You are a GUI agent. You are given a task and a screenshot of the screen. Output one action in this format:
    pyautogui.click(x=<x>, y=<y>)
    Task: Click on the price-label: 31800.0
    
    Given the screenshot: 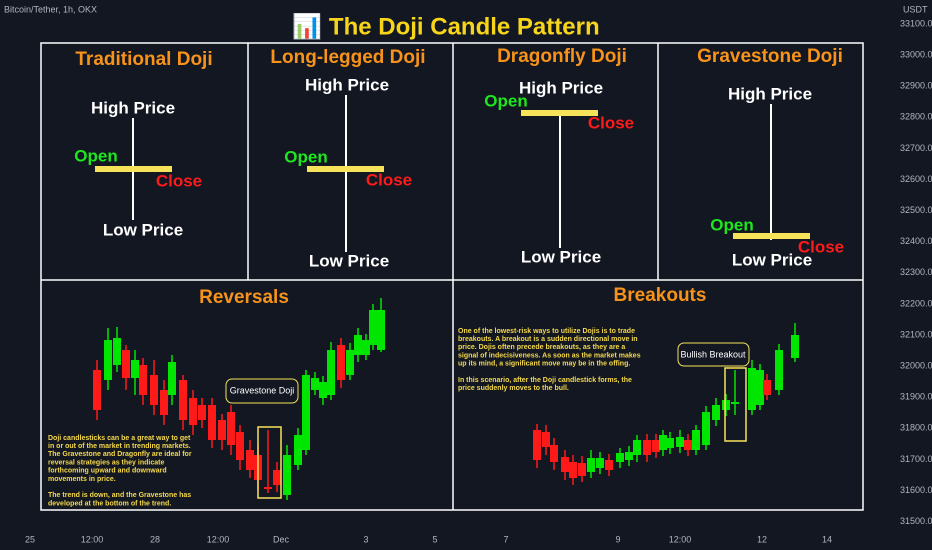 What is the action you would take?
    pyautogui.click(x=916, y=428)
    